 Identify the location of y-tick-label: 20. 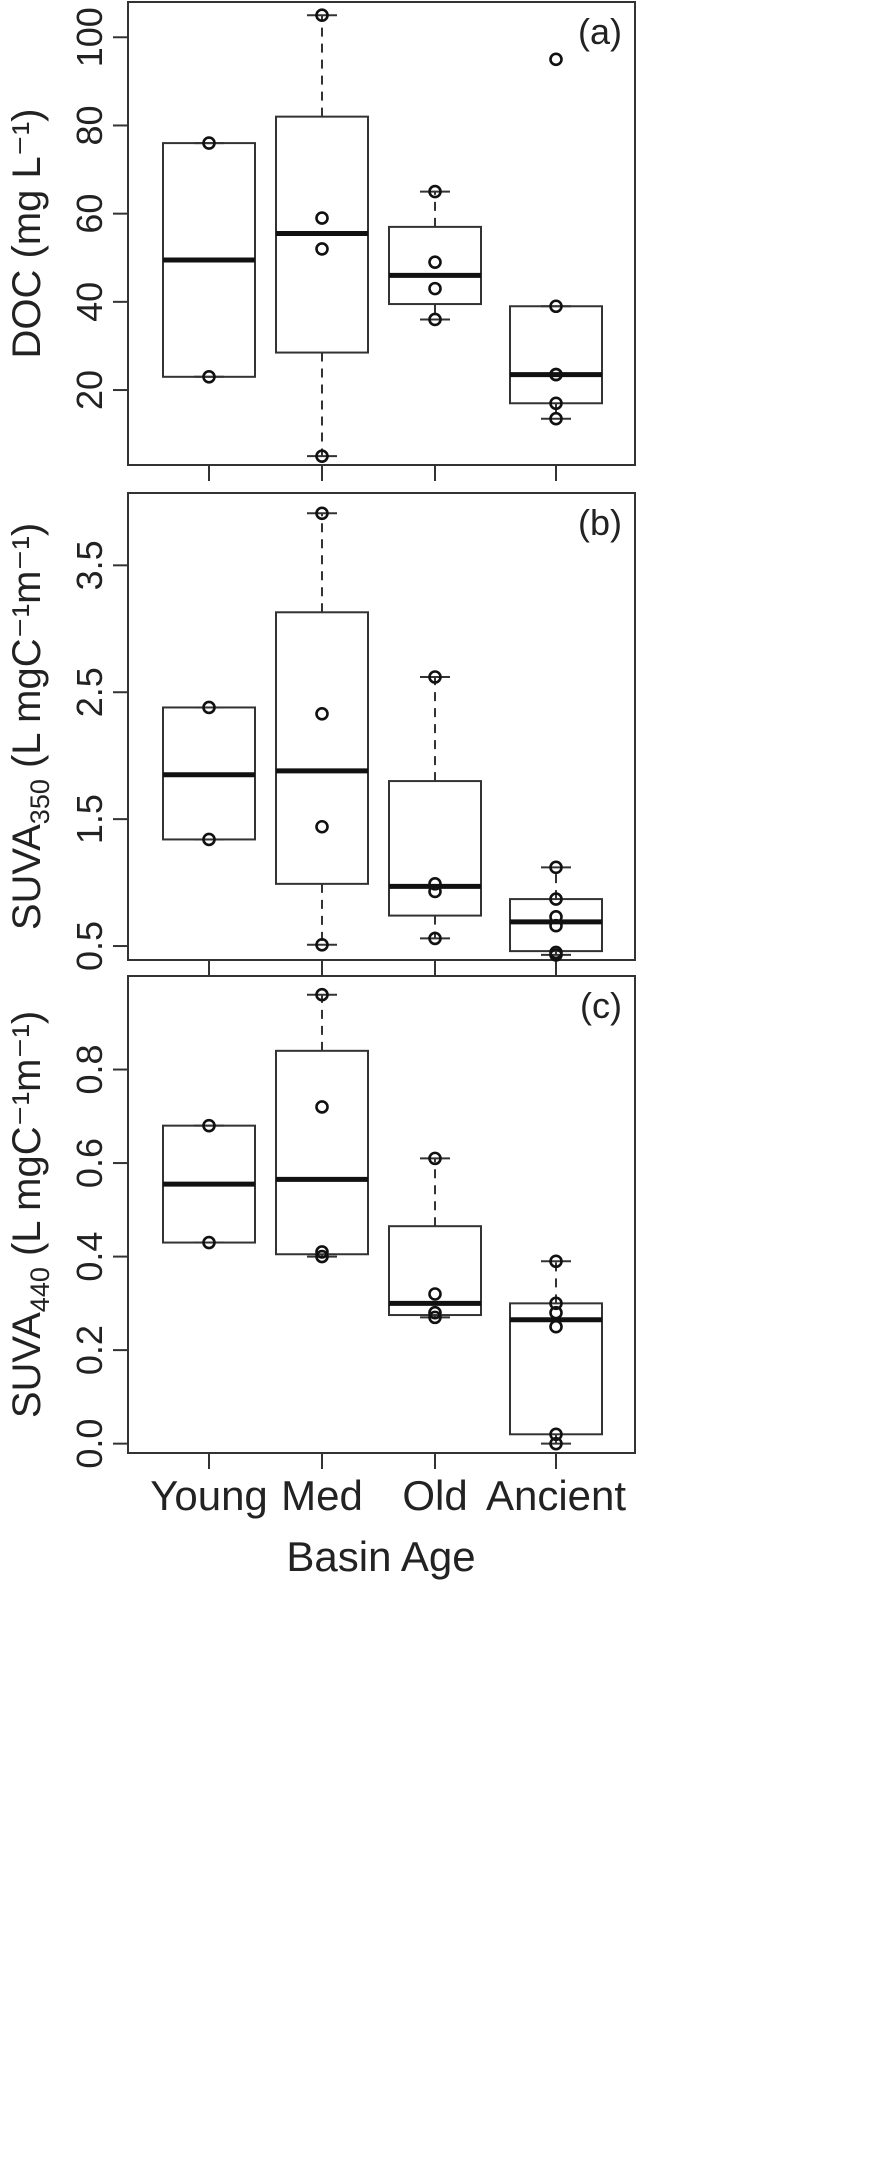
(89, 390).